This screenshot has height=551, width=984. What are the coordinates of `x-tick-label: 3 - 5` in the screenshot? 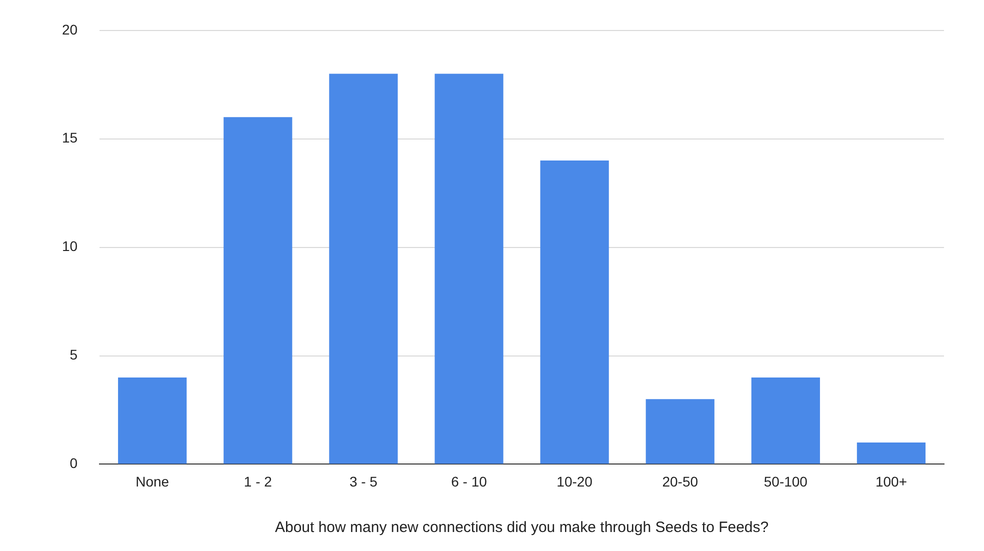 It's located at (363, 481).